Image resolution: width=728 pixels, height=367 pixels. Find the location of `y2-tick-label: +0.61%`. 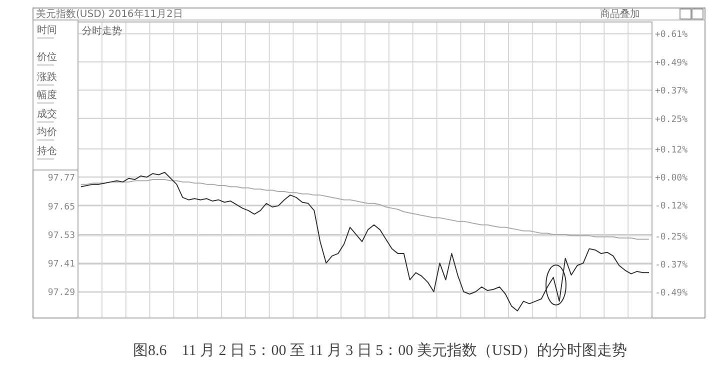

y2-tick-label: +0.61% is located at coordinates (671, 35).